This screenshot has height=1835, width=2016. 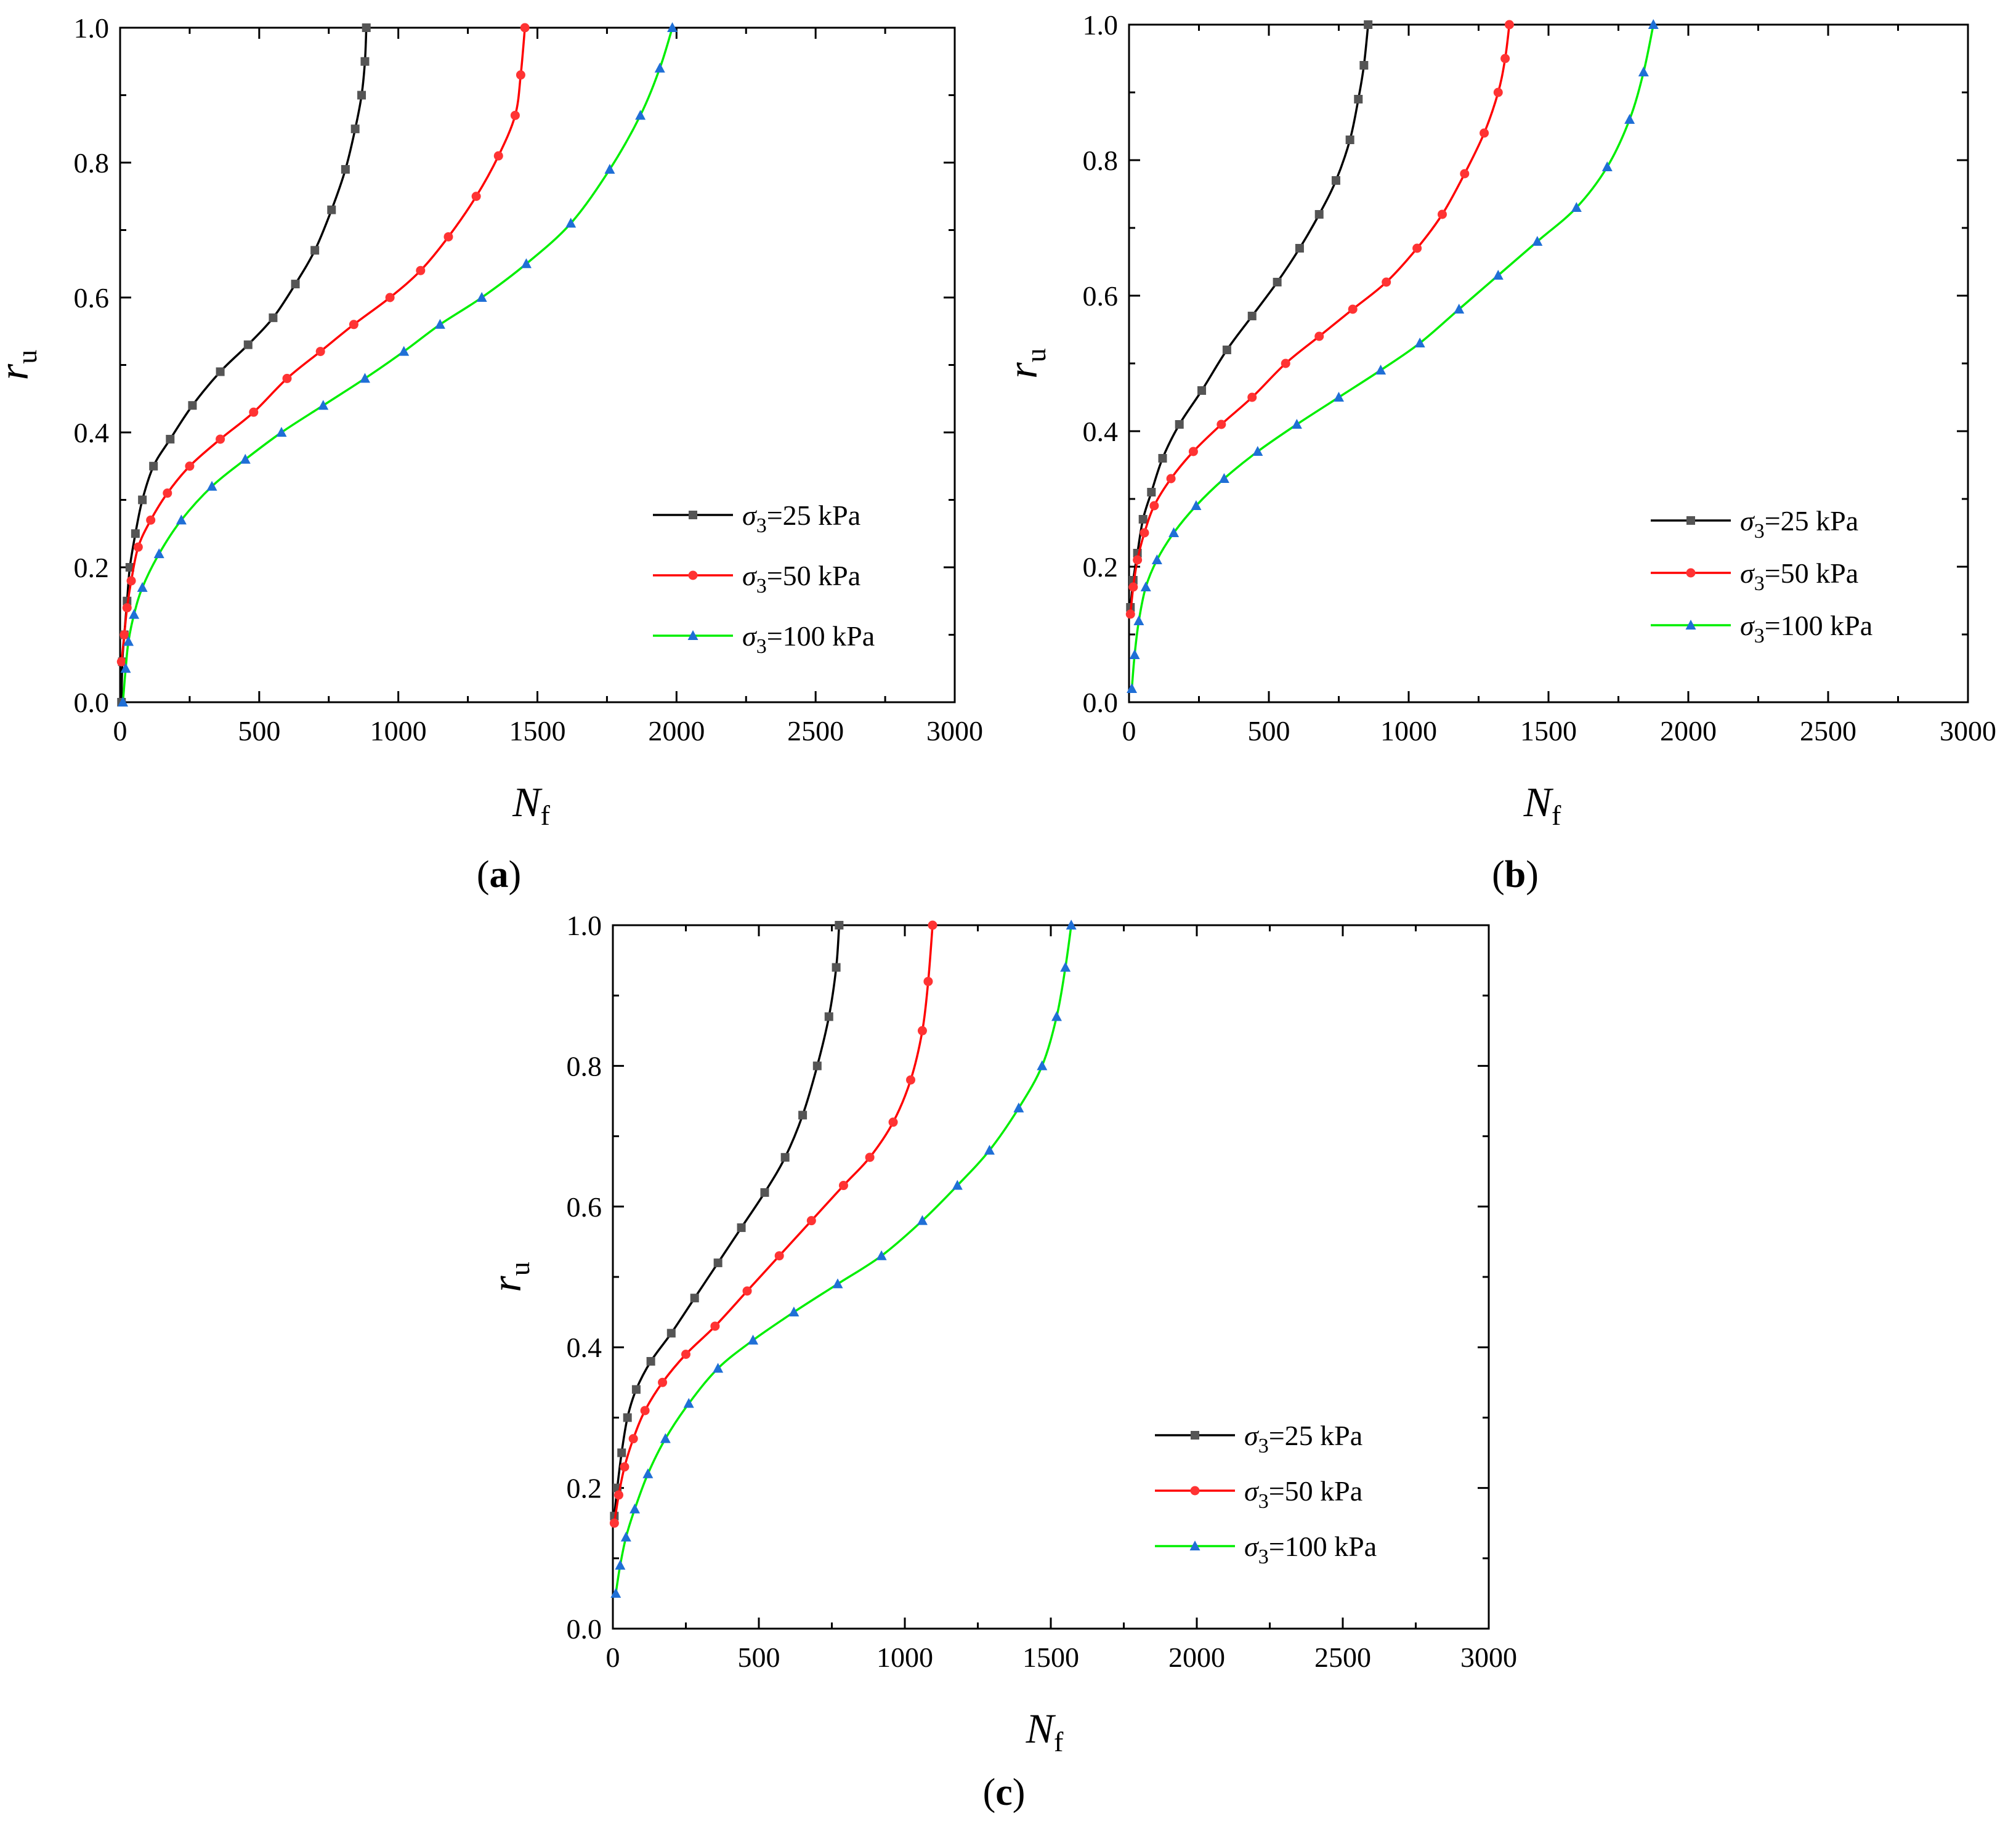 I want to click on y-axis-title: ru, so click(x=1025, y=363).